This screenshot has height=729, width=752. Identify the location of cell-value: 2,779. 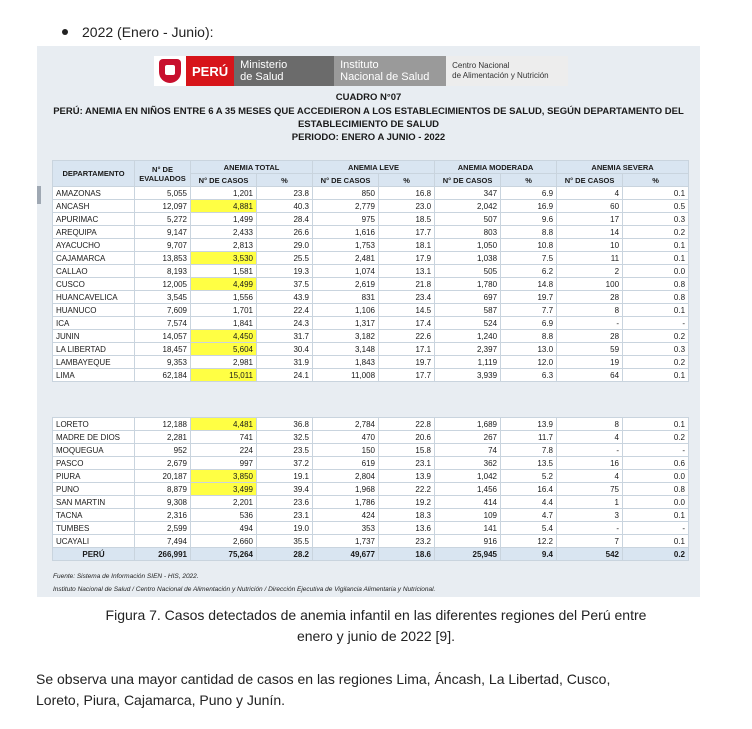
(346, 206).